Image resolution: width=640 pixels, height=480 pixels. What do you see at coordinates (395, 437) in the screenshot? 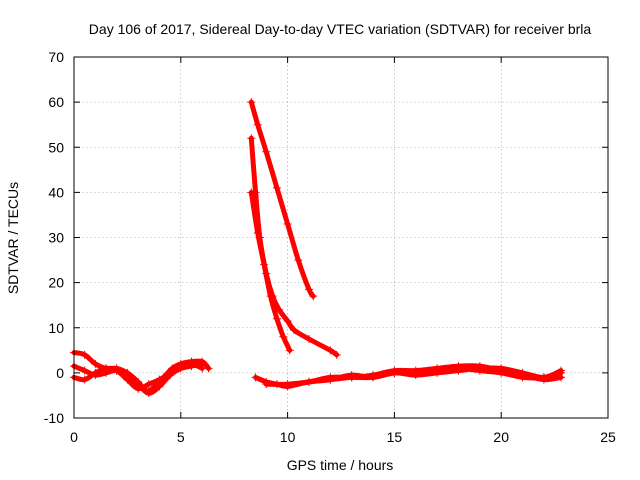
I see `x-tick-label: 15` at bounding box center [395, 437].